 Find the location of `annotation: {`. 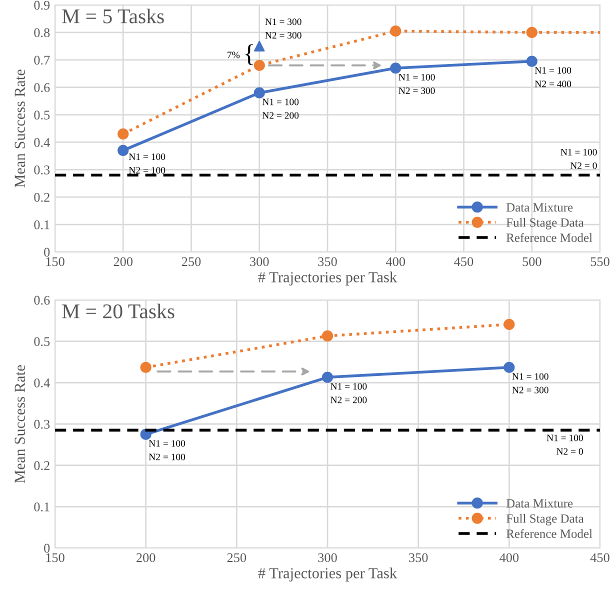

annotation: { is located at coordinates (249, 55).